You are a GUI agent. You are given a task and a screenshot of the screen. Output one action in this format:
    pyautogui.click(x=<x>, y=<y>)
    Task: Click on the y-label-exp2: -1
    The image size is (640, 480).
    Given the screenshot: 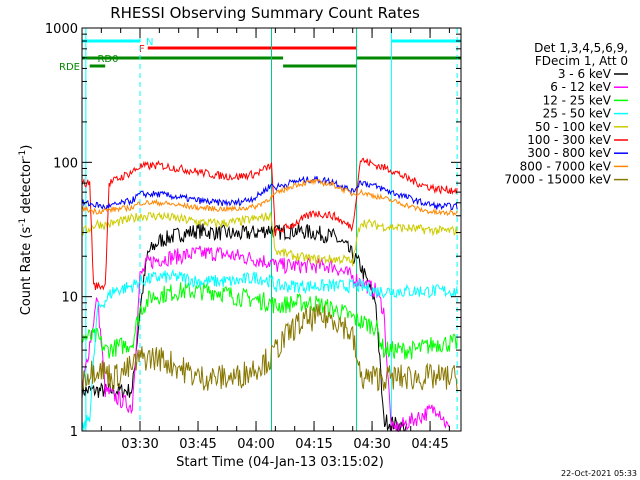 What is the action you would take?
    pyautogui.click(x=23, y=154)
    